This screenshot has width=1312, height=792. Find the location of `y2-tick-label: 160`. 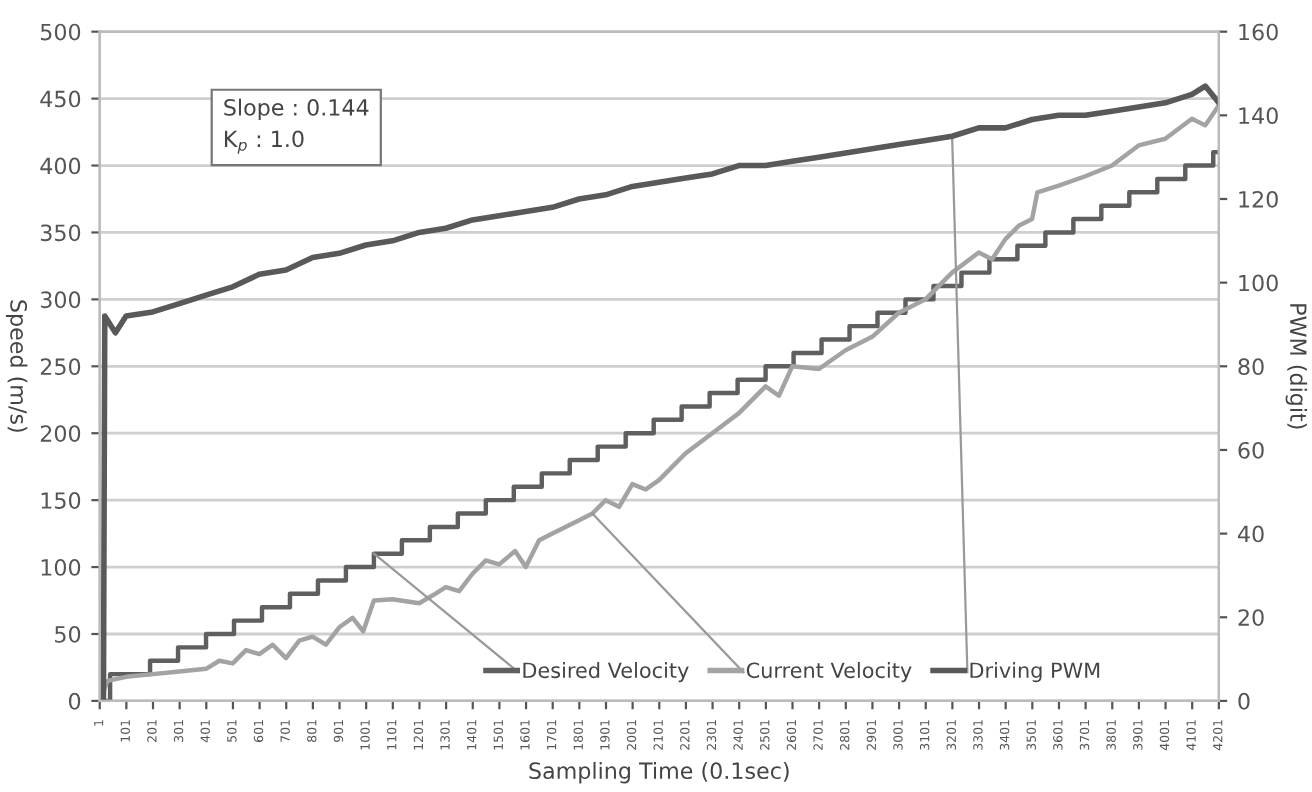

y2-tick-label: 160 is located at coordinates (1258, 32).